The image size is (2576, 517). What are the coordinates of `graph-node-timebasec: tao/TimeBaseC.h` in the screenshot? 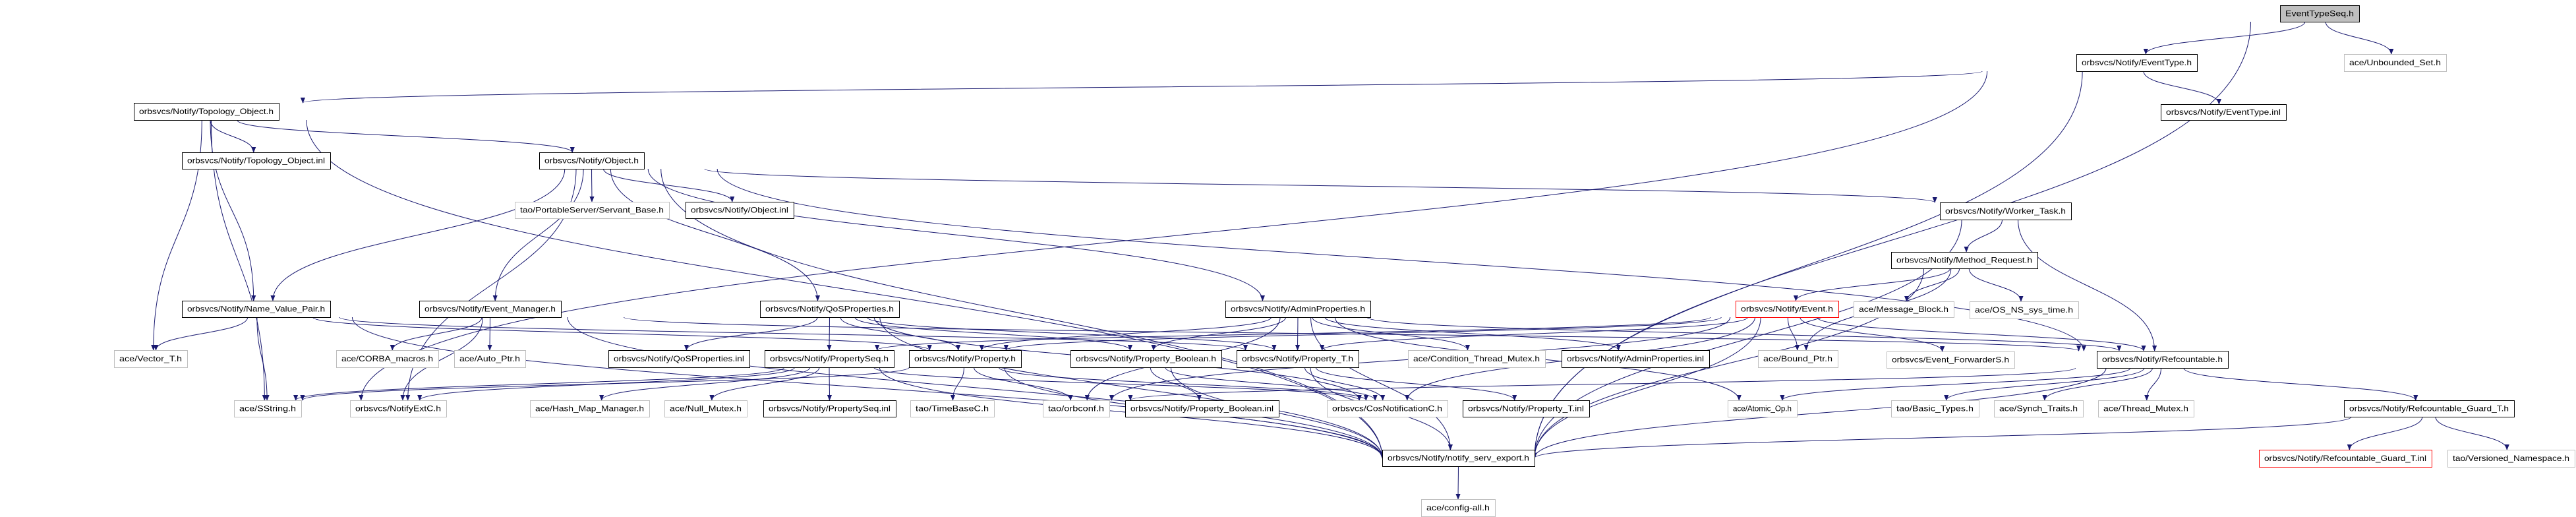 It's located at (953, 408).